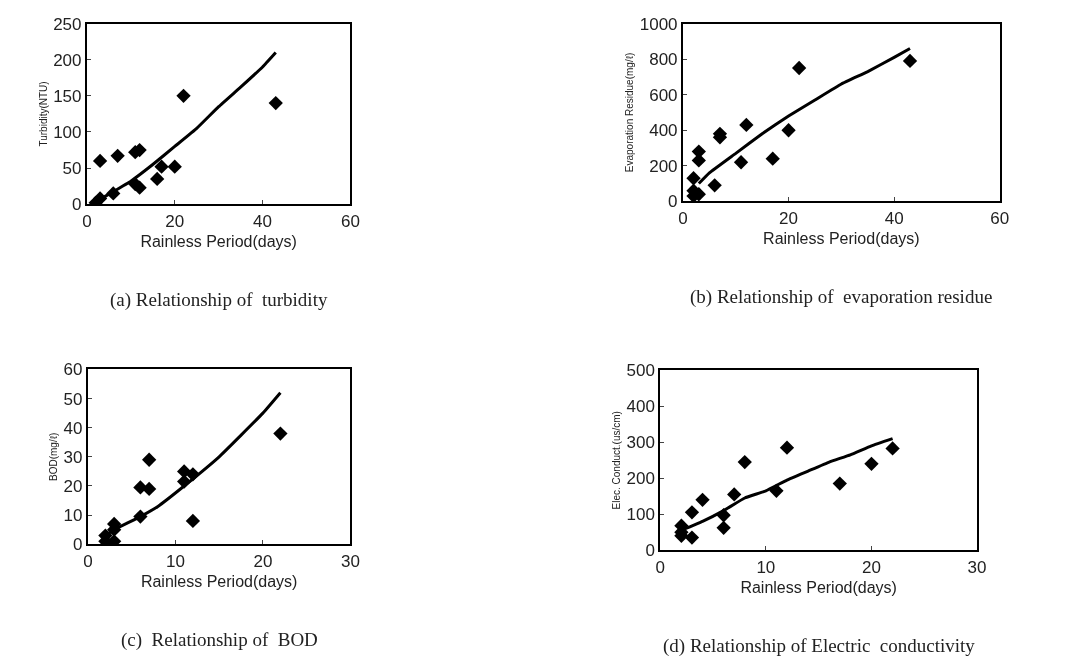  I want to click on y-tick-label: 250, so click(67, 24).